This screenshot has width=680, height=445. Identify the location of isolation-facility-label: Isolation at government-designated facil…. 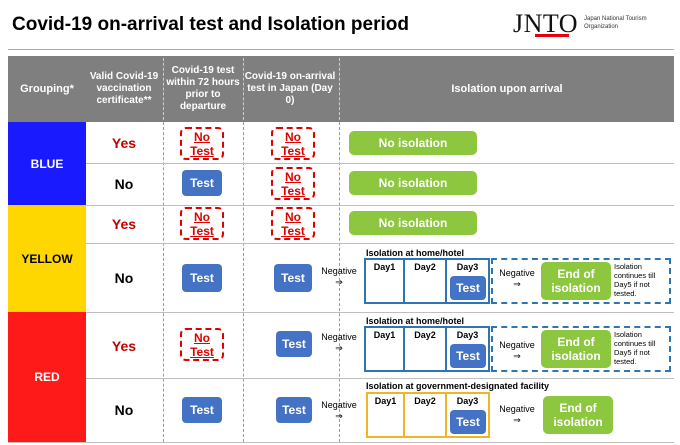
(458, 386).